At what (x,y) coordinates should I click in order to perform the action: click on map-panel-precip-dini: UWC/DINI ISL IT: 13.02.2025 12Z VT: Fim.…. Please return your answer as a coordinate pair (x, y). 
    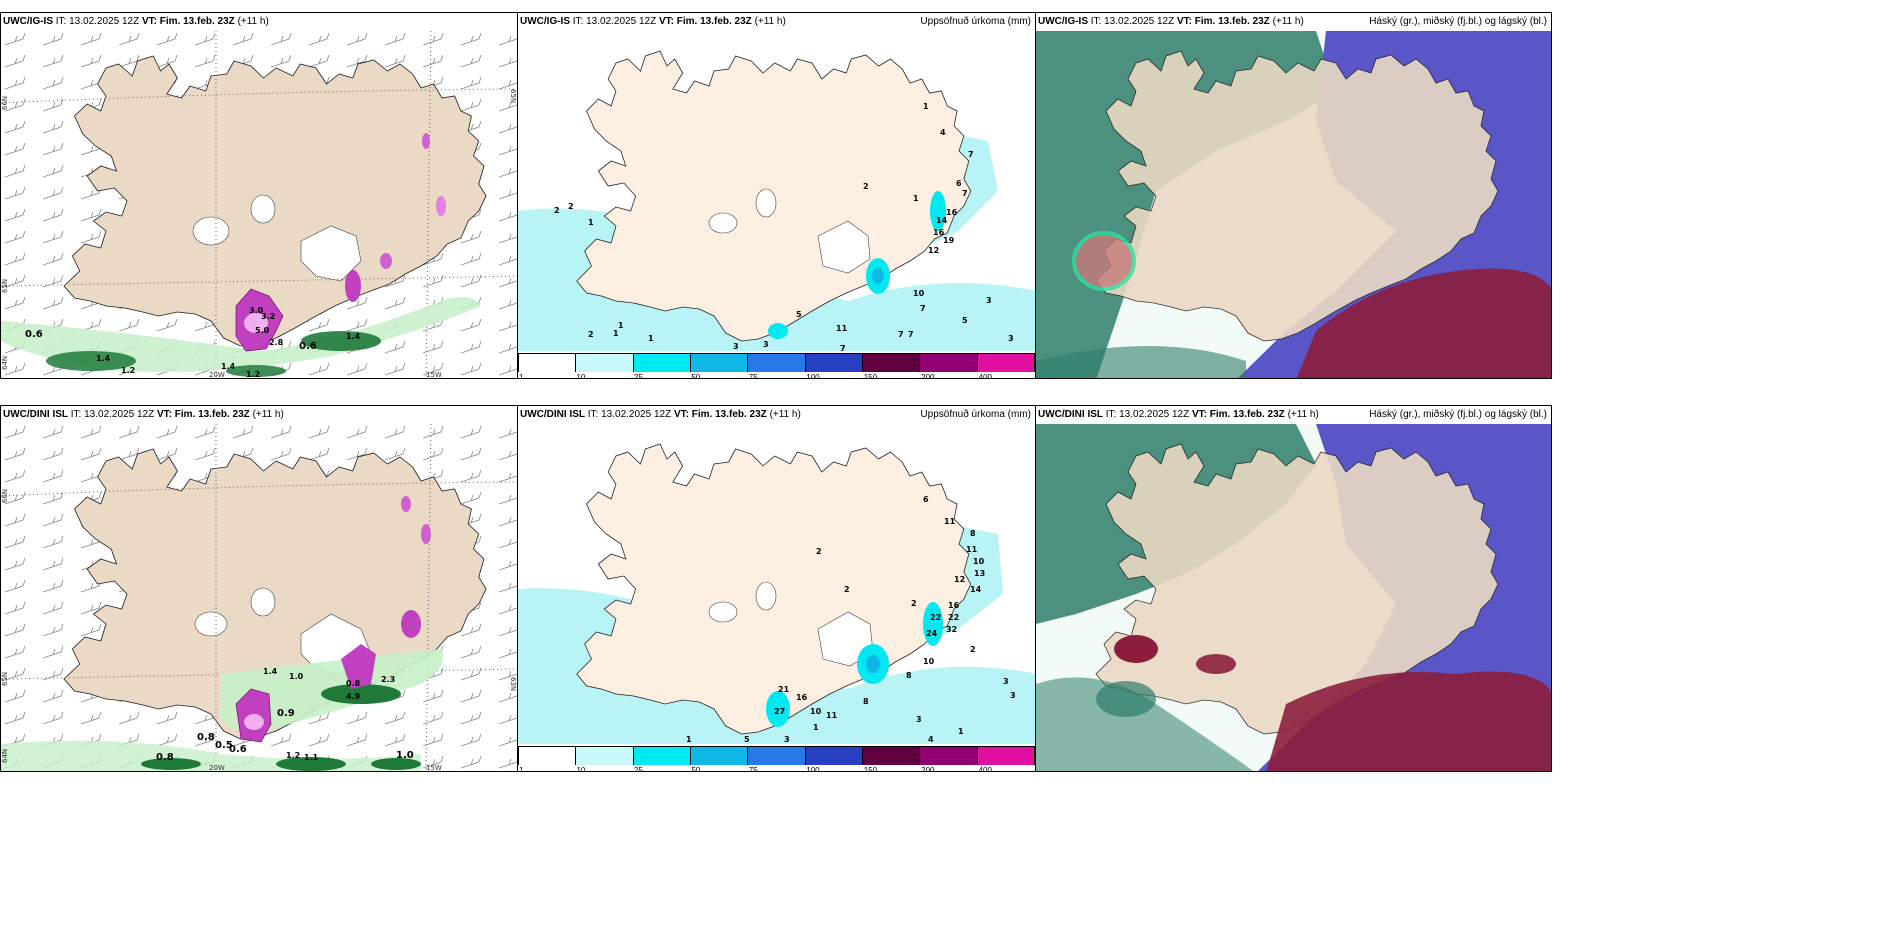
    Looking at the image, I should click on (776, 588).